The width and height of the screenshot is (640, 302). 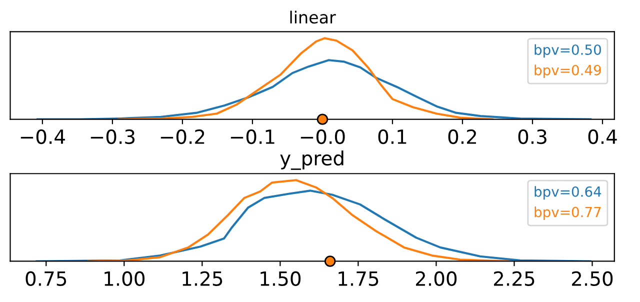 I want to click on x-tick-label: 0.75, so click(x=46, y=278).